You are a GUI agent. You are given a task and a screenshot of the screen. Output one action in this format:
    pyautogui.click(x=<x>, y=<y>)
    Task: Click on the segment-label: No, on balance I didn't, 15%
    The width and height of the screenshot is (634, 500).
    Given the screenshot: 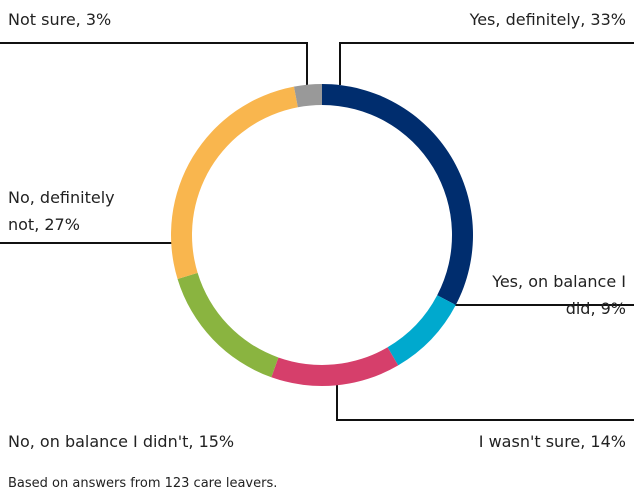 What is the action you would take?
    pyautogui.click(x=121, y=441)
    